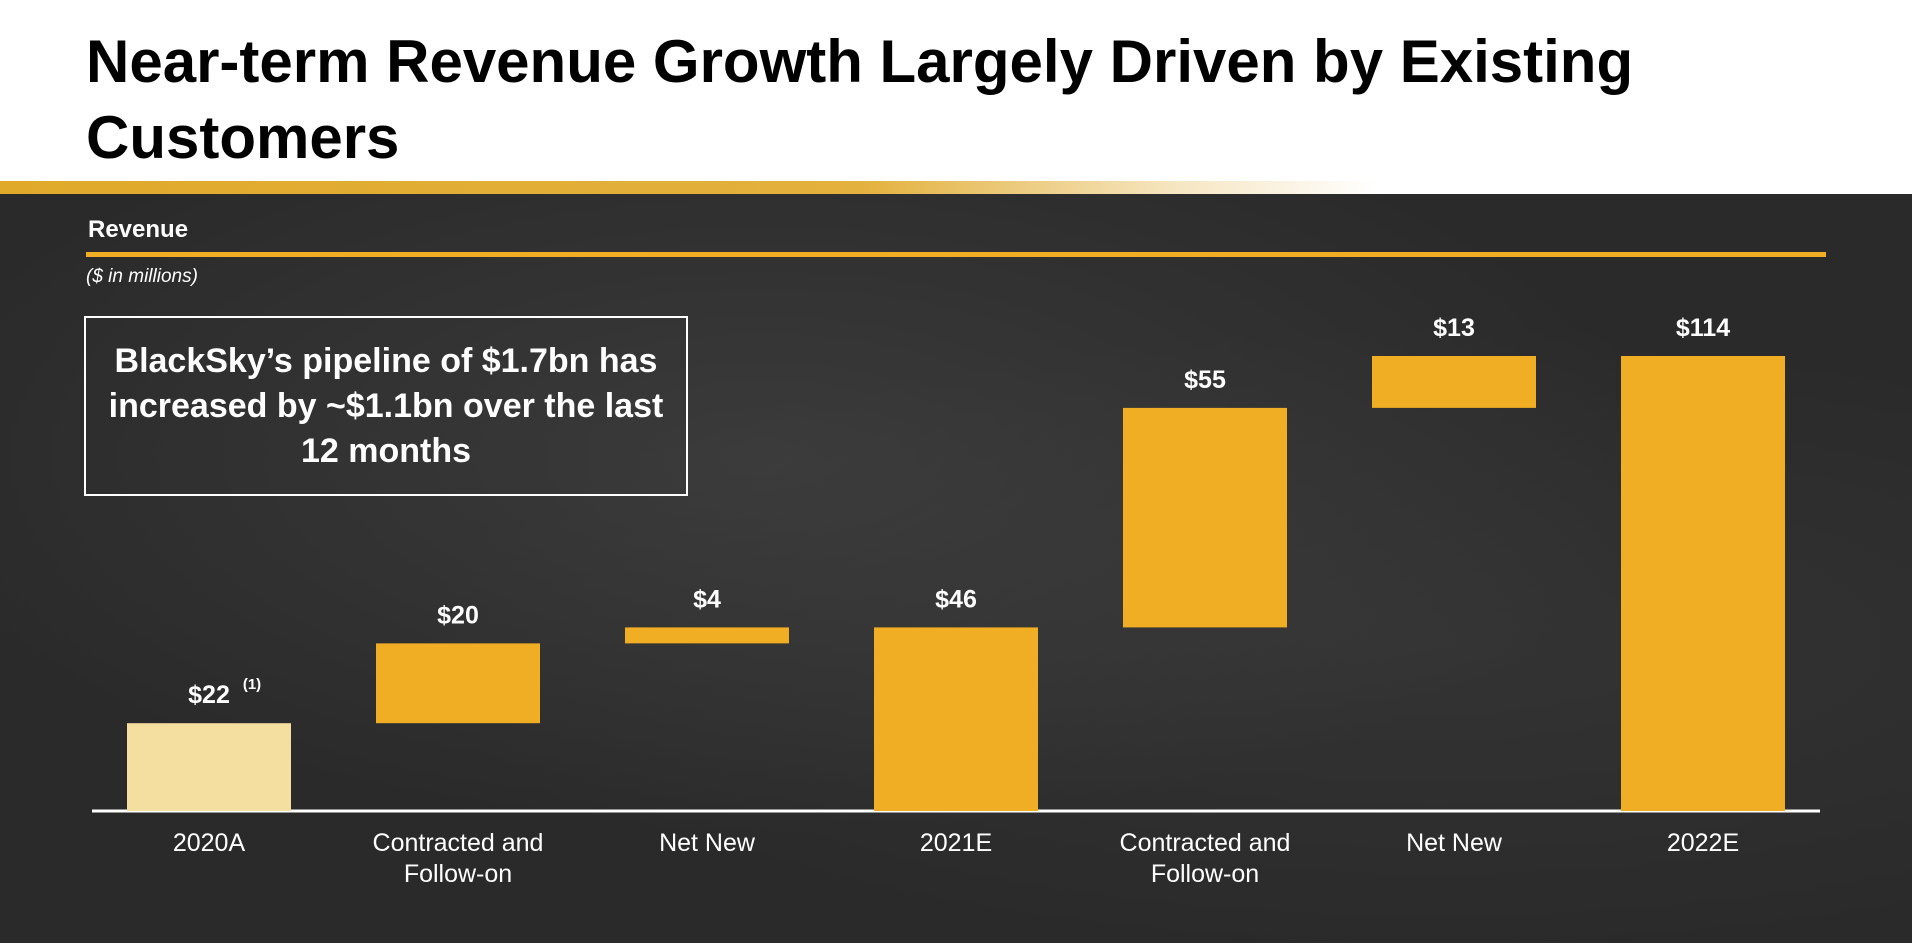 The image size is (1912, 946). I want to click on value-label-2: $4, so click(707, 599).